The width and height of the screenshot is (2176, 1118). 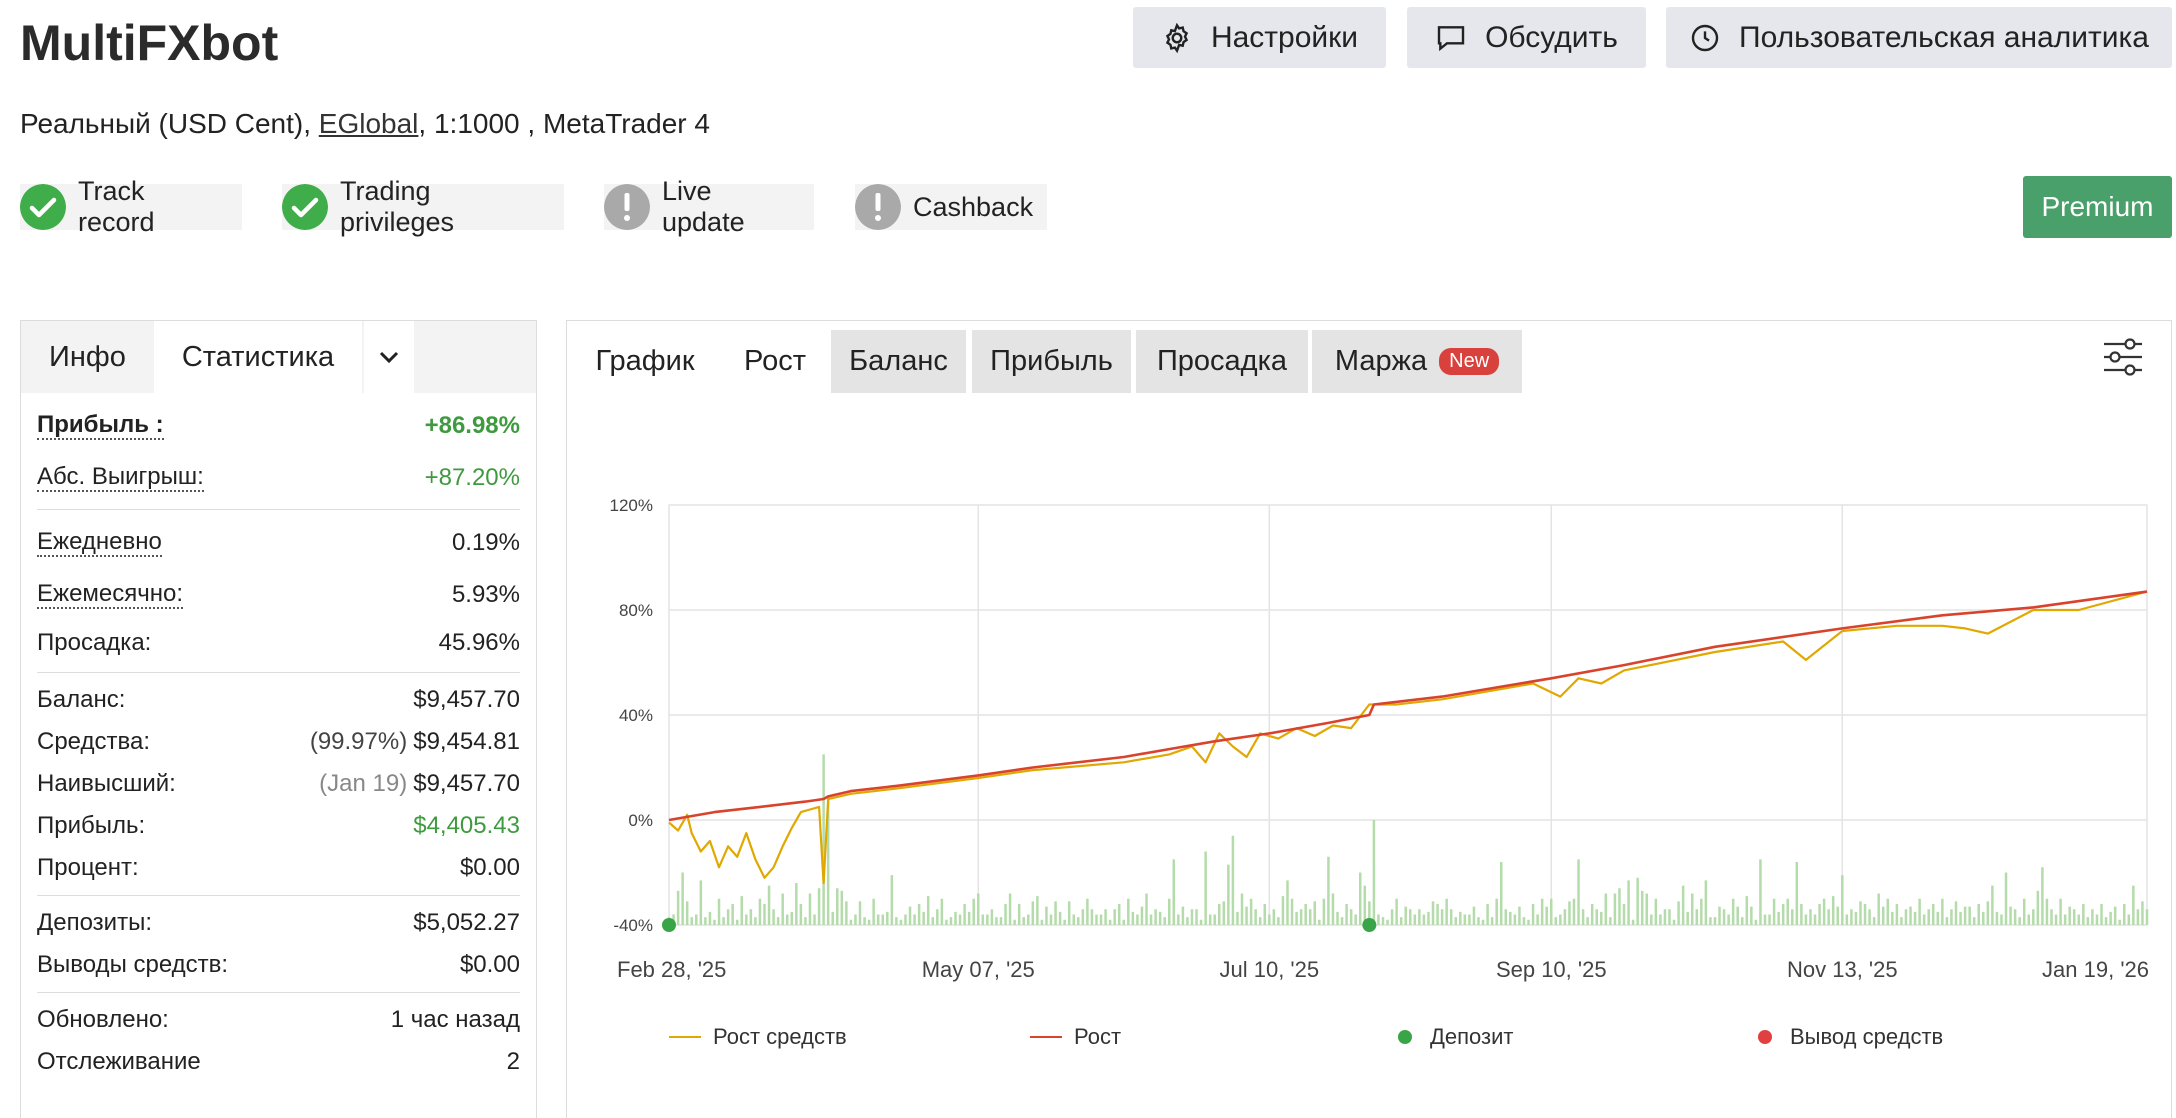 I want to click on stat-label: Ежемесячно:, so click(x=110, y=594).